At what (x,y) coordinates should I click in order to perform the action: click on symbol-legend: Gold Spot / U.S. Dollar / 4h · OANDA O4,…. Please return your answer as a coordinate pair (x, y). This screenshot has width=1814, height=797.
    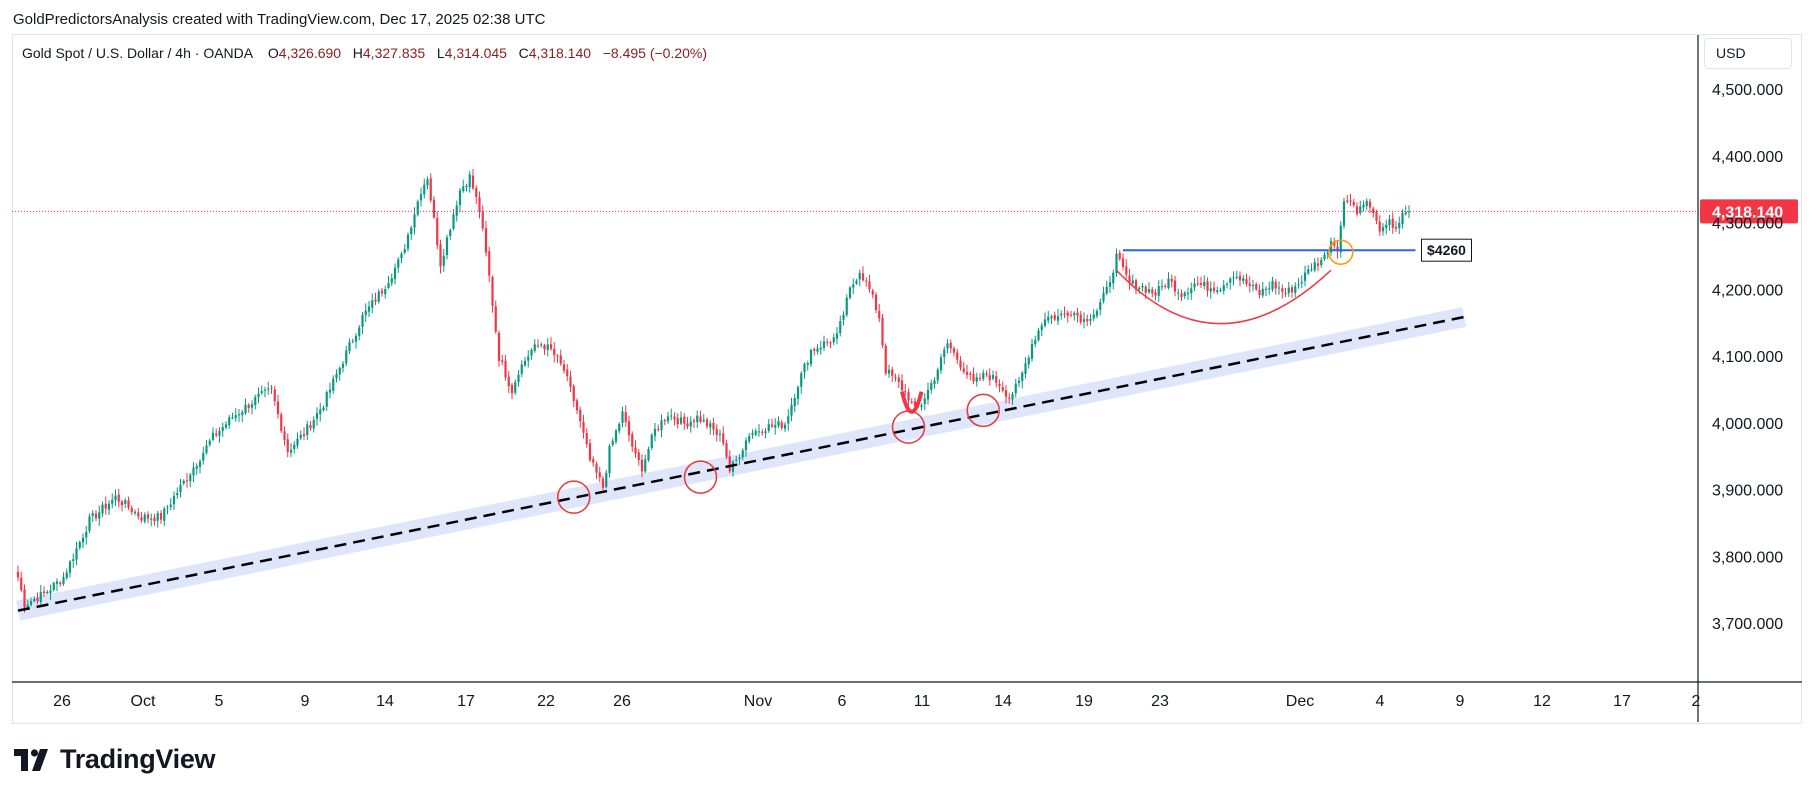
    Looking at the image, I should click on (365, 53).